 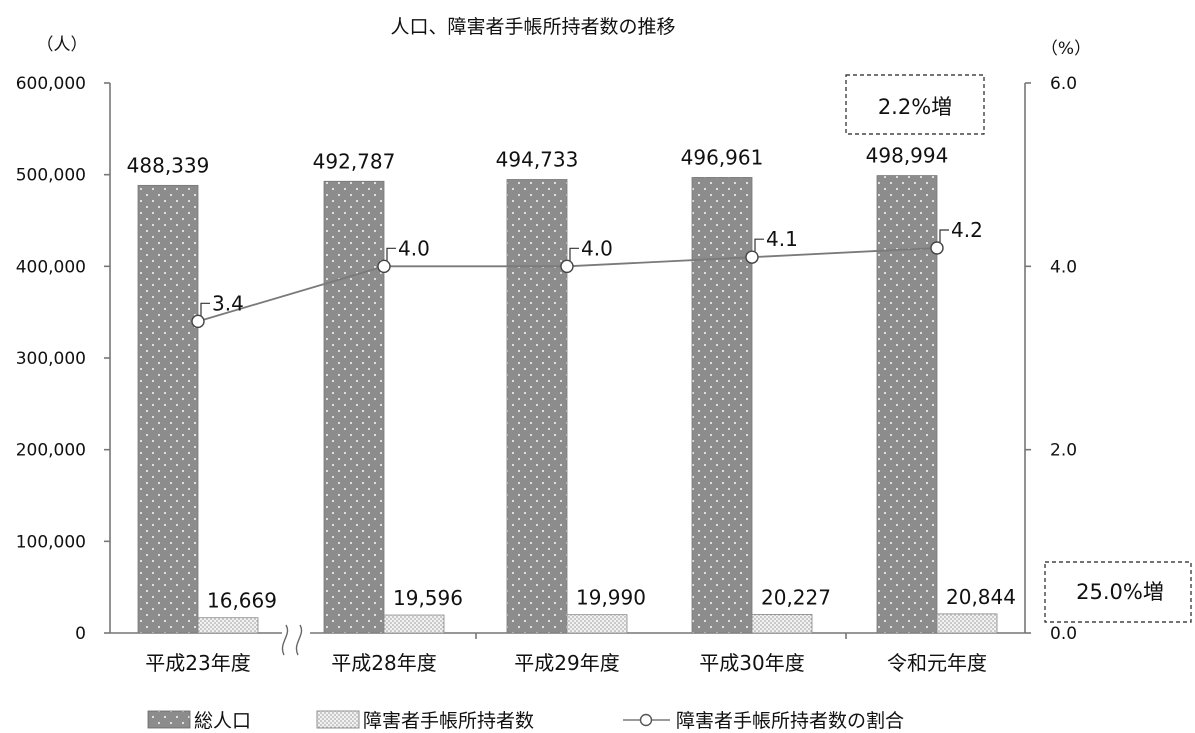 What do you see at coordinates (907, 156) in the screenshot?
I see `data-label-population: 498,994` at bounding box center [907, 156].